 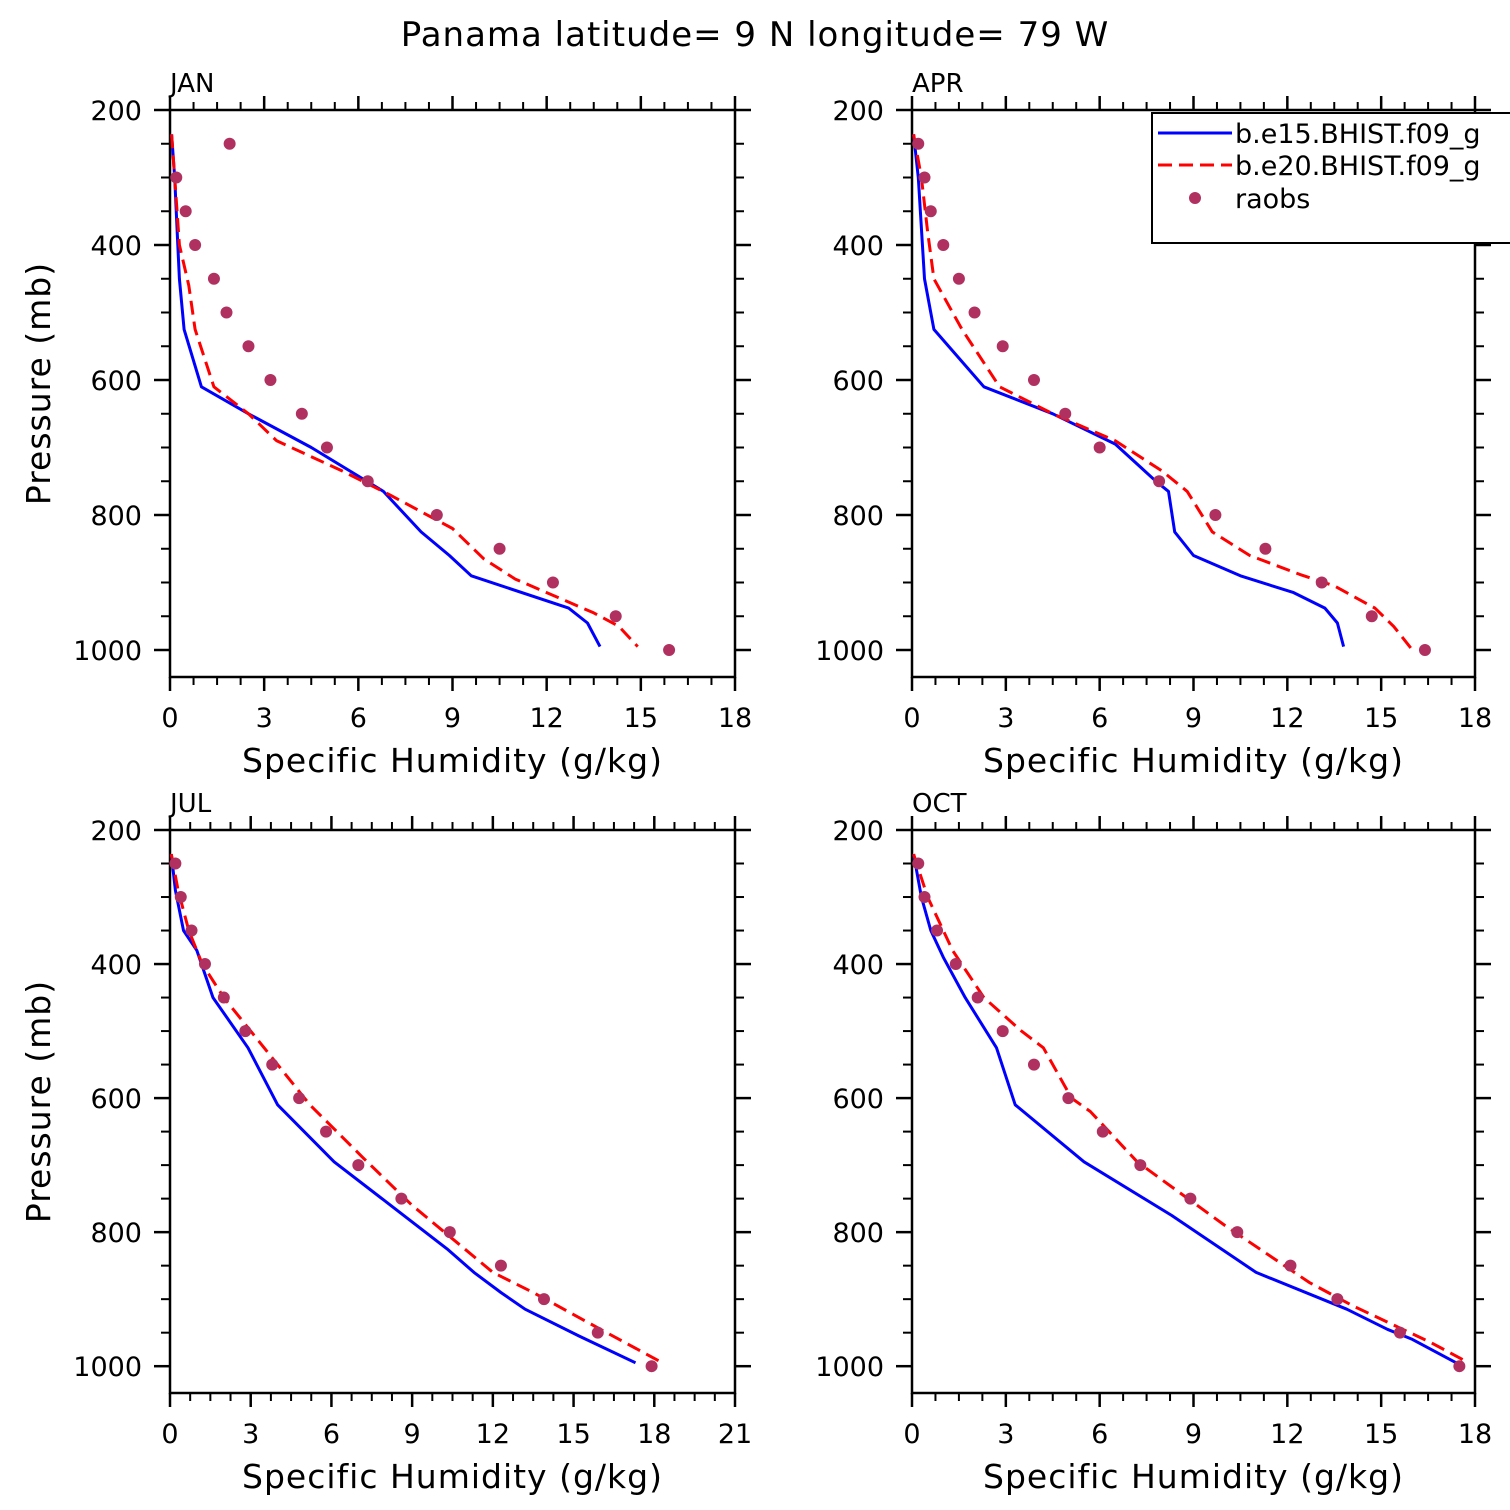 What do you see at coordinates (1358, 134) in the screenshot?
I see `legend-entry: b.e15.BHIST.f09_g` at bounding box center [1358, 134].